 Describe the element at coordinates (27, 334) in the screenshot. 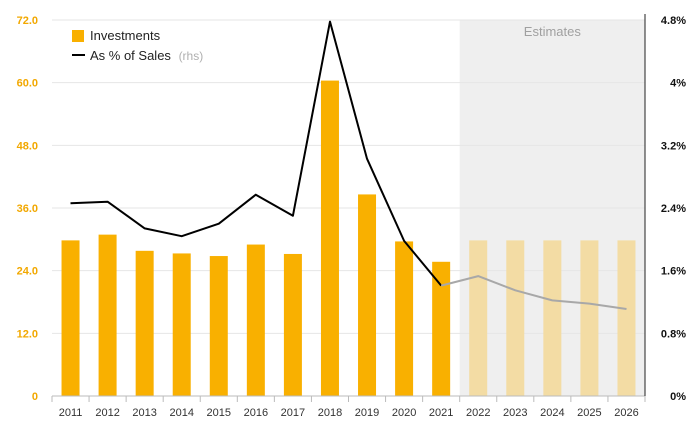

I see `y-left-tick-label: 12.0` at that location.